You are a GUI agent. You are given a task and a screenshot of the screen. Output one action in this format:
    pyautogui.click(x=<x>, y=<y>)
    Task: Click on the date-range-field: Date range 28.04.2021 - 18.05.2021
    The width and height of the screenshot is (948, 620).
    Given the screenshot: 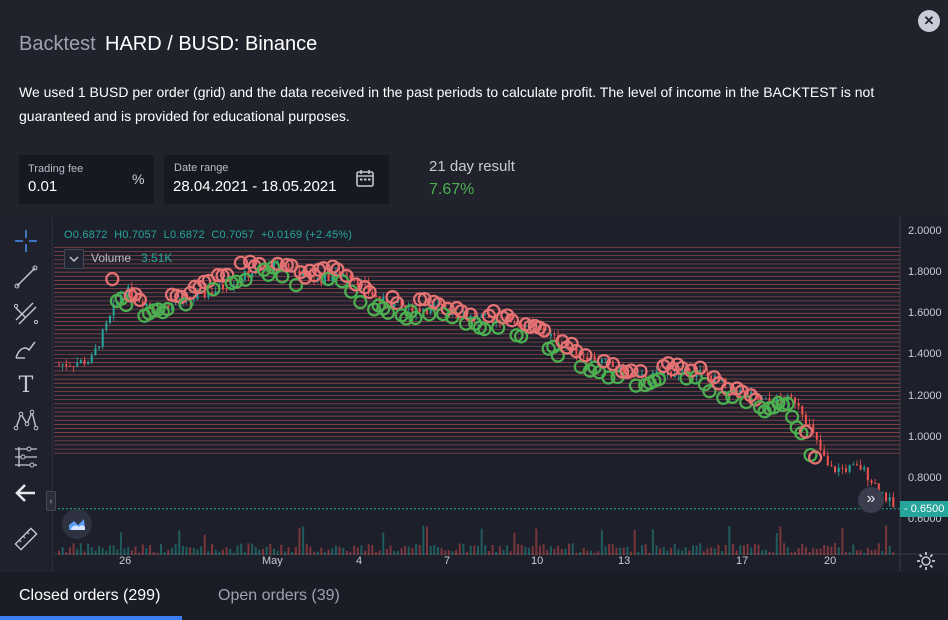 What is the action you would take?
    pyautogui.click(x=276, y=179)
    